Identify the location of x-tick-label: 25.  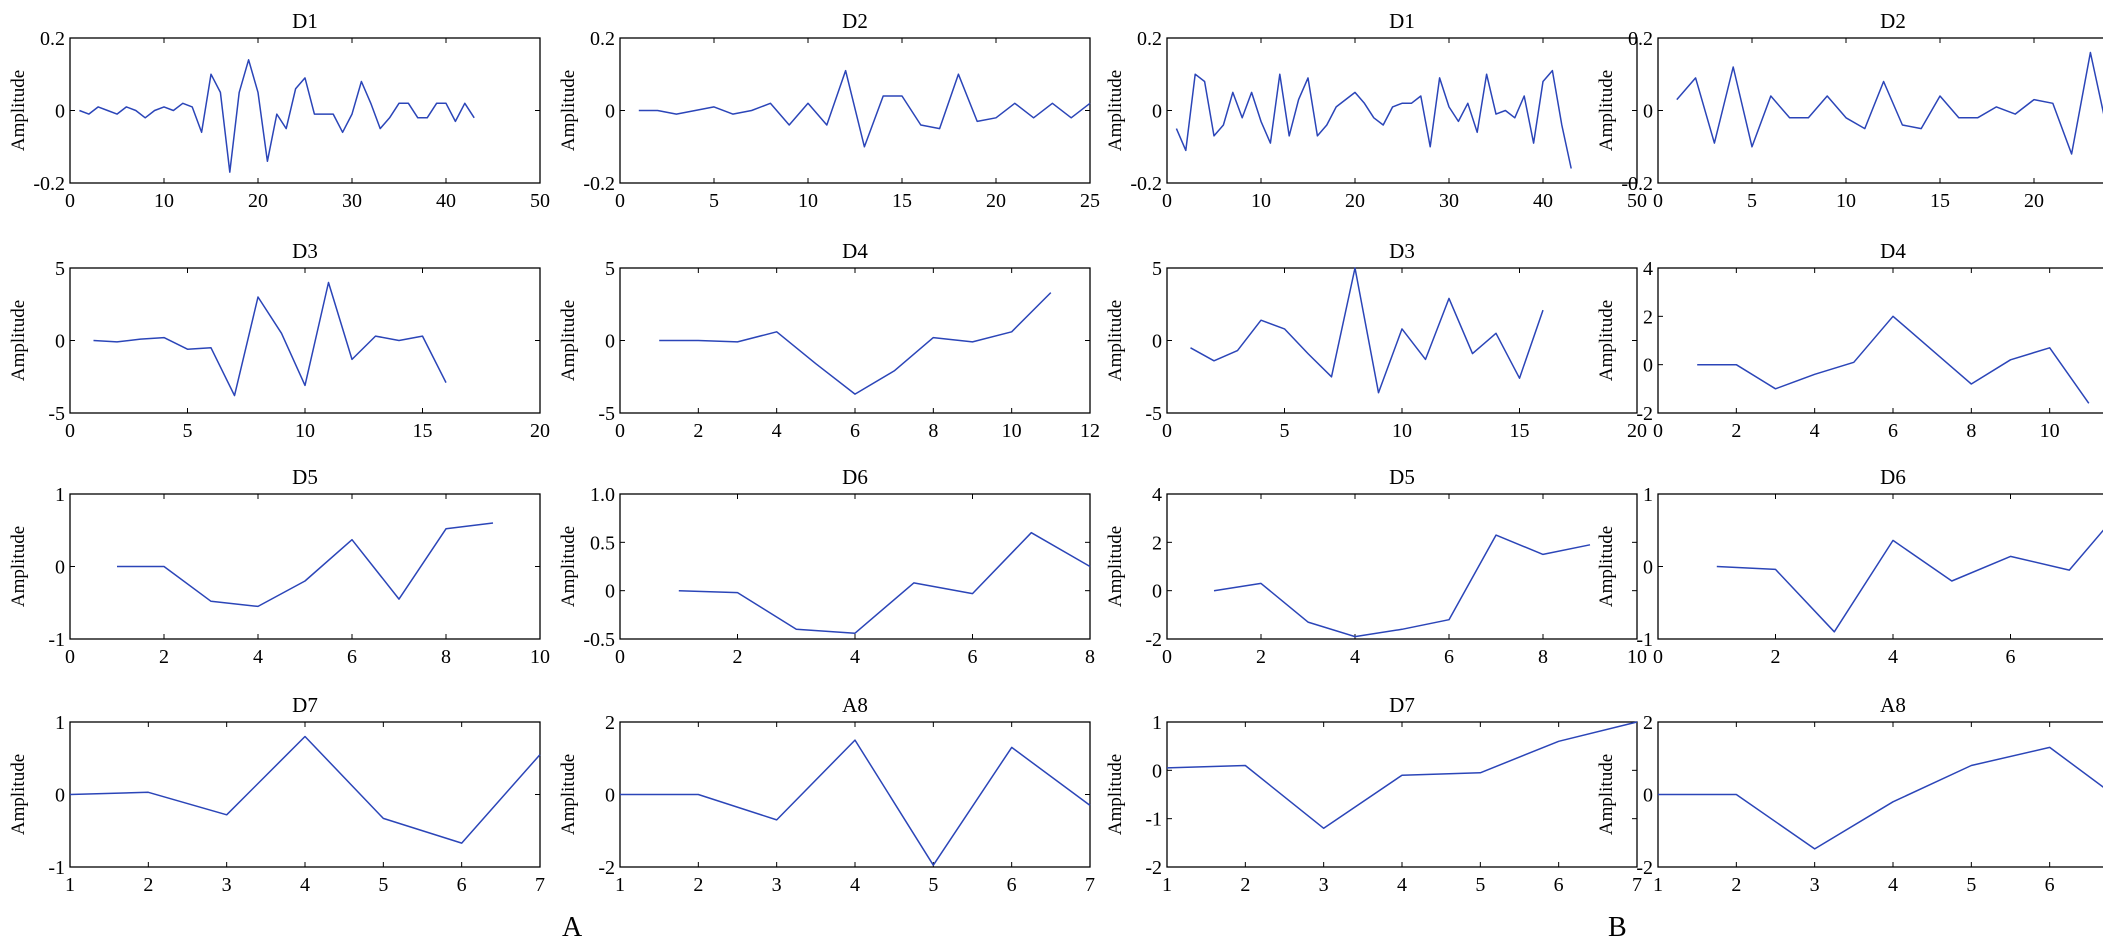
(1090, 201).